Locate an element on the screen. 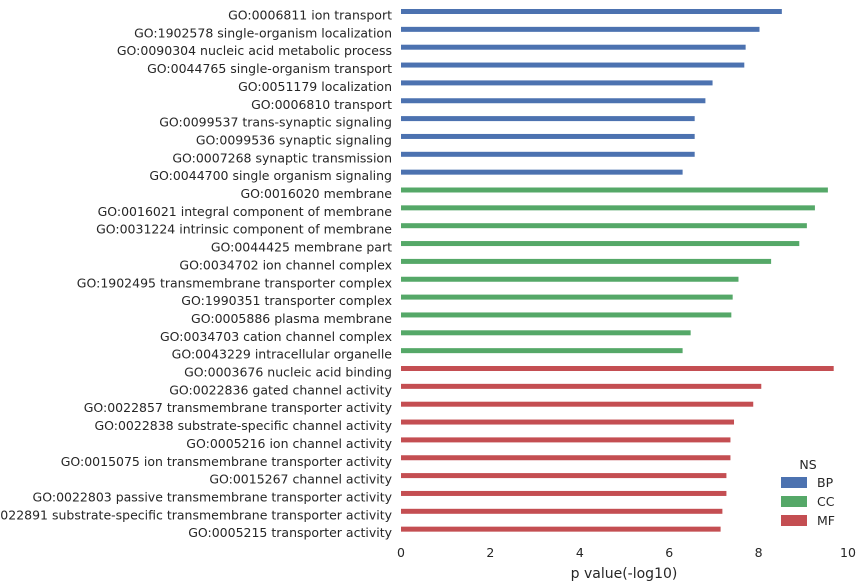 The height and width of the screenshot is (587, 862). category-label: GO:0006811 ion transport is located at coordinates (310, 15).